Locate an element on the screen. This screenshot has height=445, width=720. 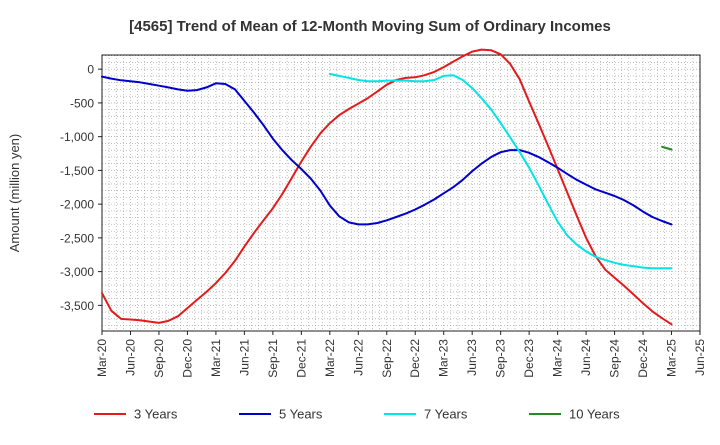
y-tick-label: -2,000 is located at coordinates (77, 205).